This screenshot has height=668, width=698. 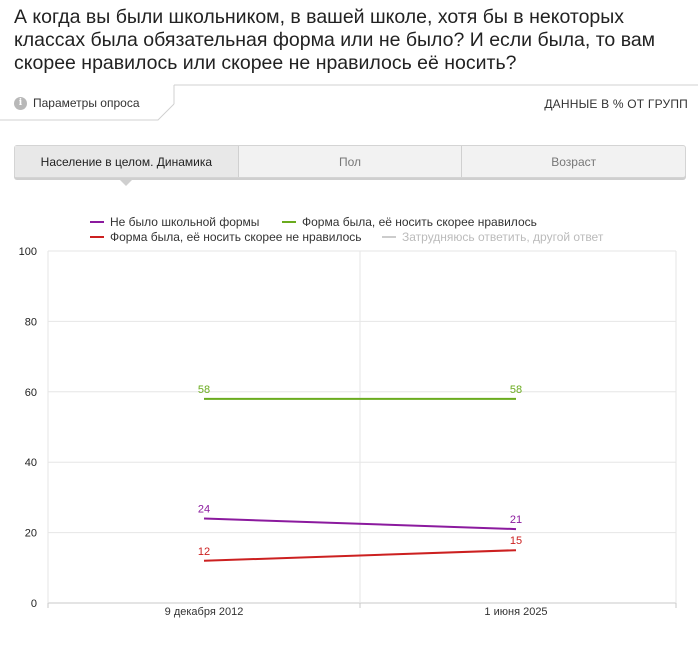 I want to click on meta-divider-notch, so click(x=349, y=102).